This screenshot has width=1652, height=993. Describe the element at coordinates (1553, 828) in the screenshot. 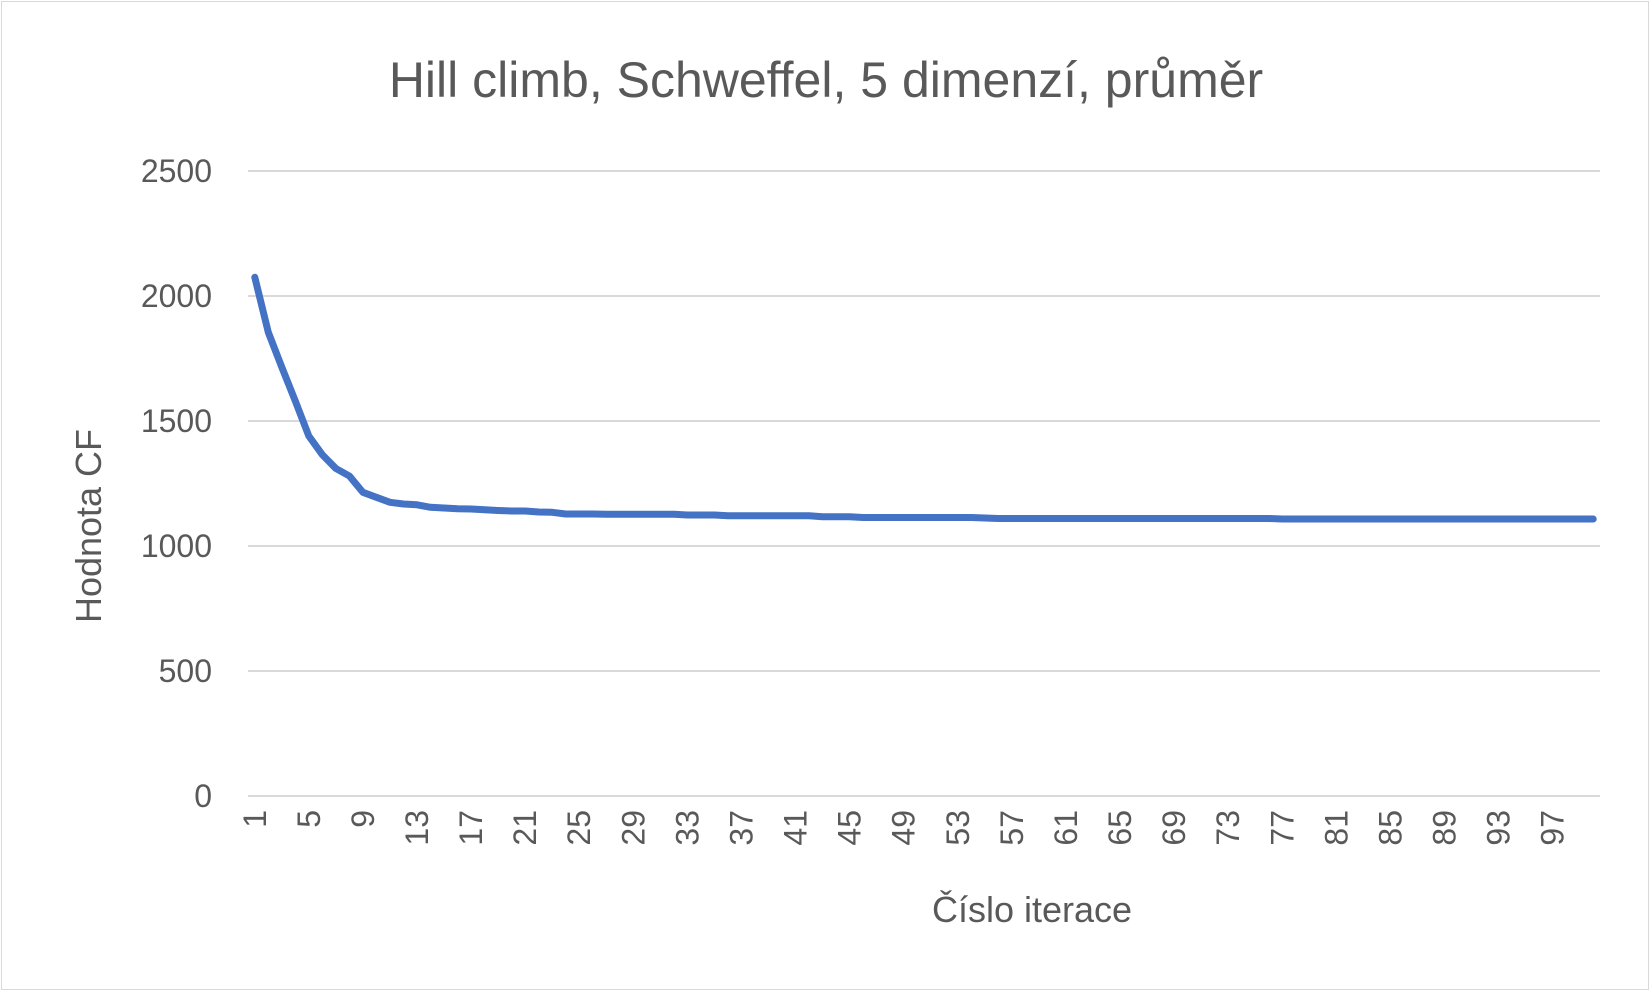

I see `x-tick-label: 97` at that location.